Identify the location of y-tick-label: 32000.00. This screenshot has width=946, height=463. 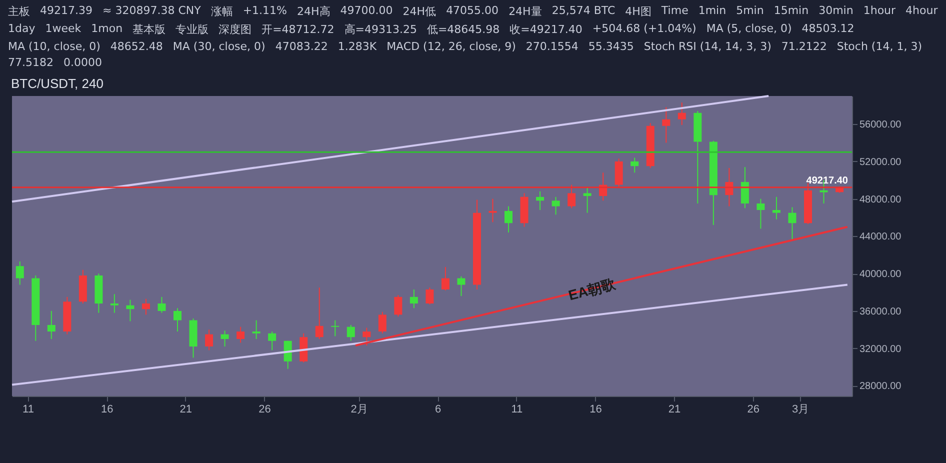
(881, 349).